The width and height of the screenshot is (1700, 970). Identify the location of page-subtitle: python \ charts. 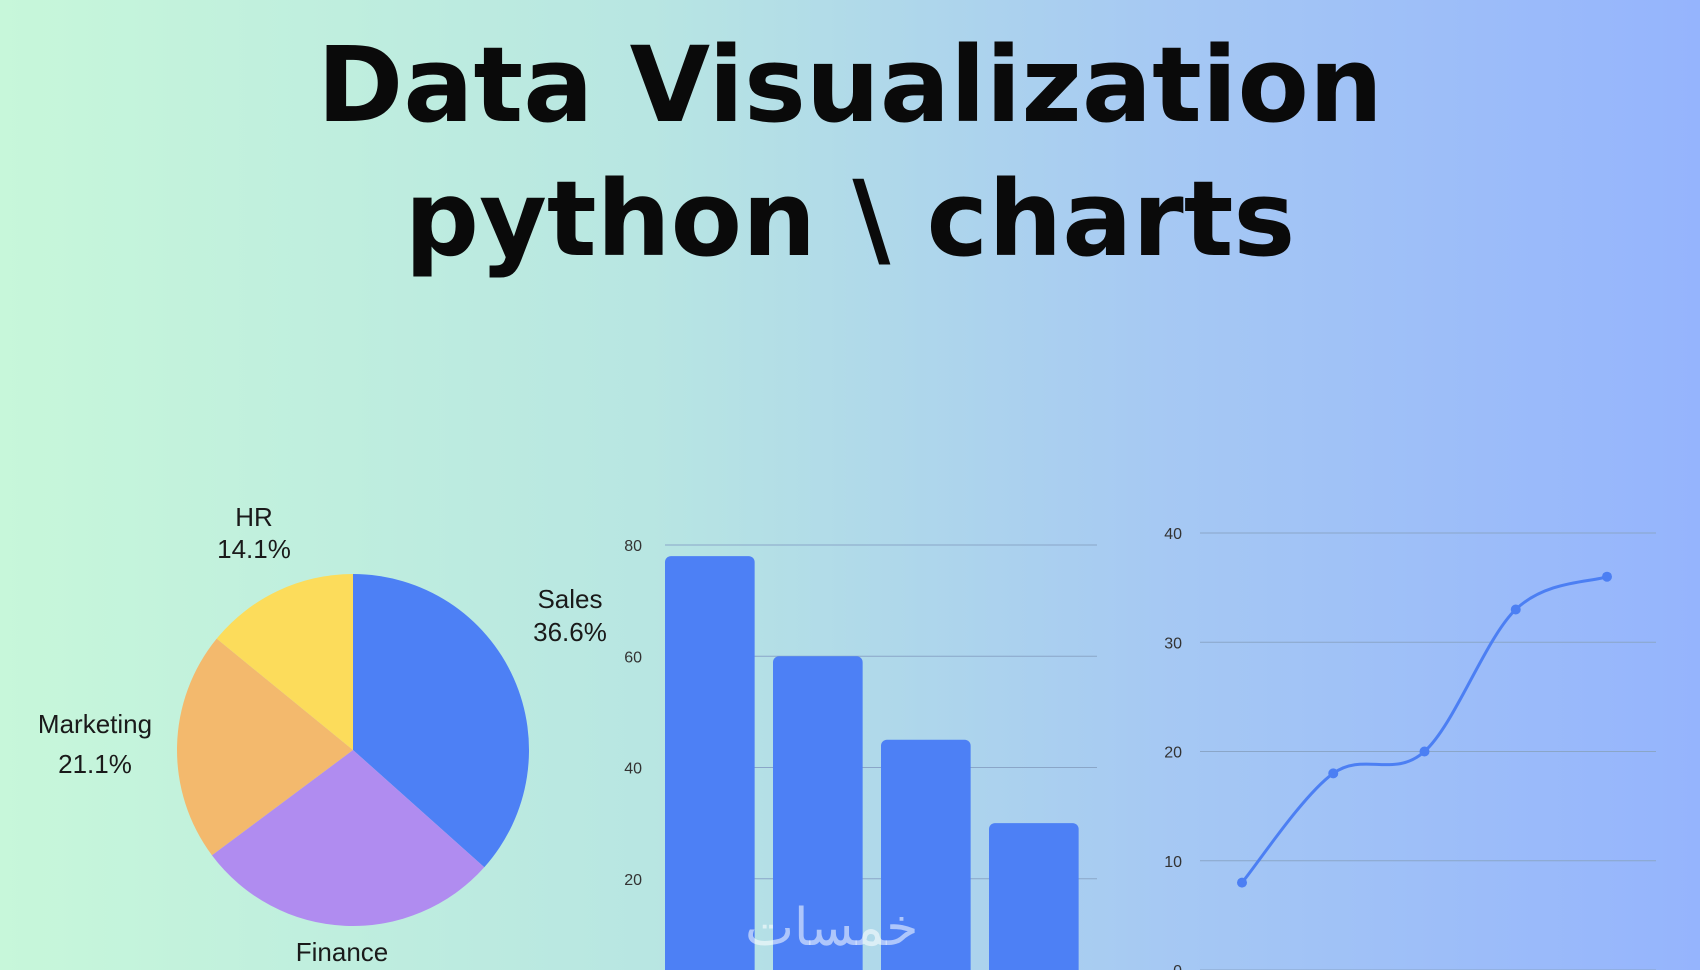
(850, 219).